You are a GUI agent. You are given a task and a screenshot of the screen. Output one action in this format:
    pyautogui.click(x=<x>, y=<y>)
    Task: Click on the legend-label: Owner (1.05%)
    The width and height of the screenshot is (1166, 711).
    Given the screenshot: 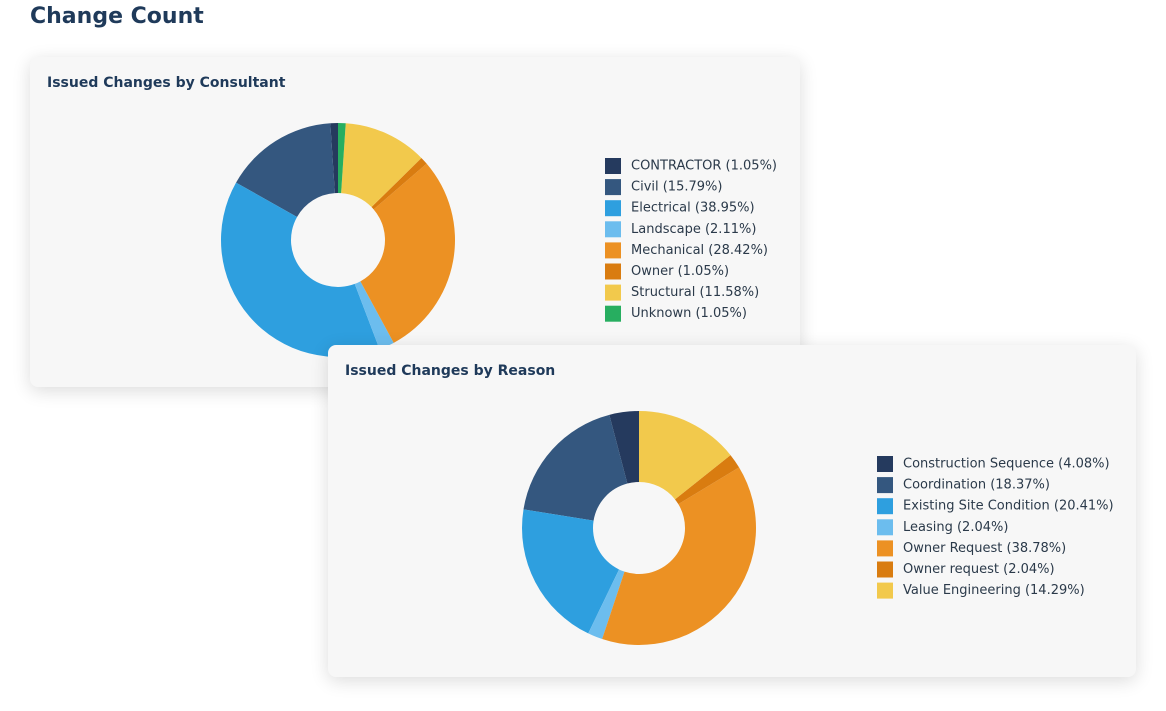 What is the action you would take?
    pyautogui.click(x=680, y=271)
    